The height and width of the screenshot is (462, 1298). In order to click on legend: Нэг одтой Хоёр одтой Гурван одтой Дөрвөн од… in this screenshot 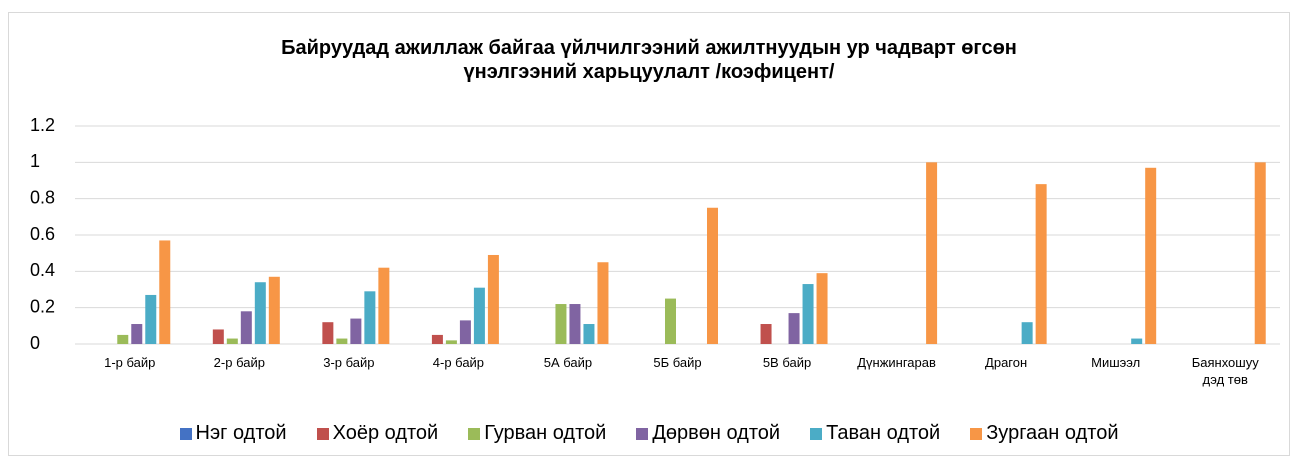, I will do `click(649, 433)`.